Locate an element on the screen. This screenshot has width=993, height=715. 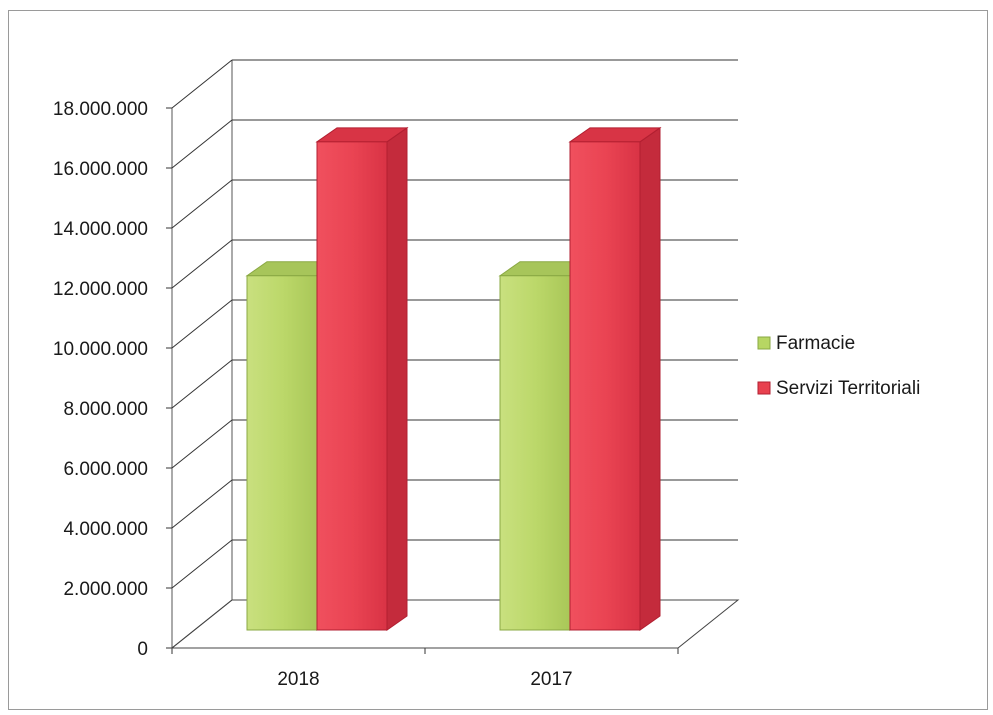
x-category-label: 2017 is located at coordinates (551, 679).